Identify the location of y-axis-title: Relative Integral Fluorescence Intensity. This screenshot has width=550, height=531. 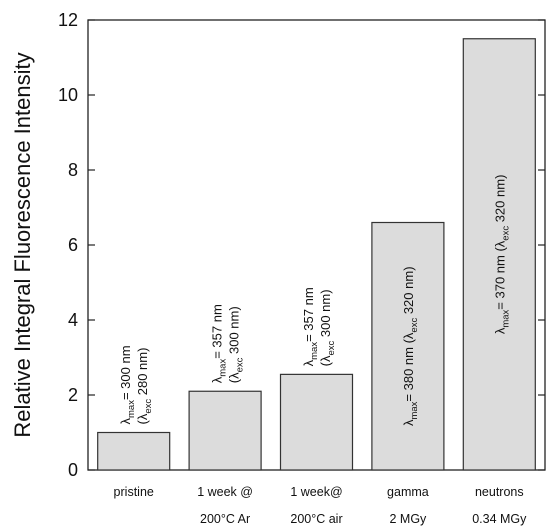
(22, 244).